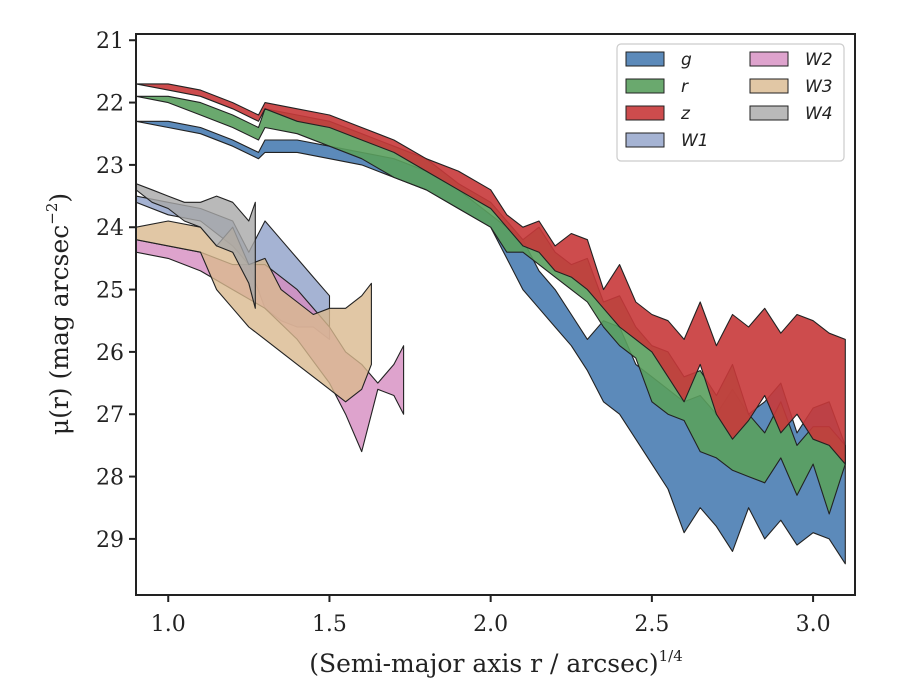 This screenshot has width=900, height=700. I want to click on x-tick-label: 3.0, so click(813, 624).